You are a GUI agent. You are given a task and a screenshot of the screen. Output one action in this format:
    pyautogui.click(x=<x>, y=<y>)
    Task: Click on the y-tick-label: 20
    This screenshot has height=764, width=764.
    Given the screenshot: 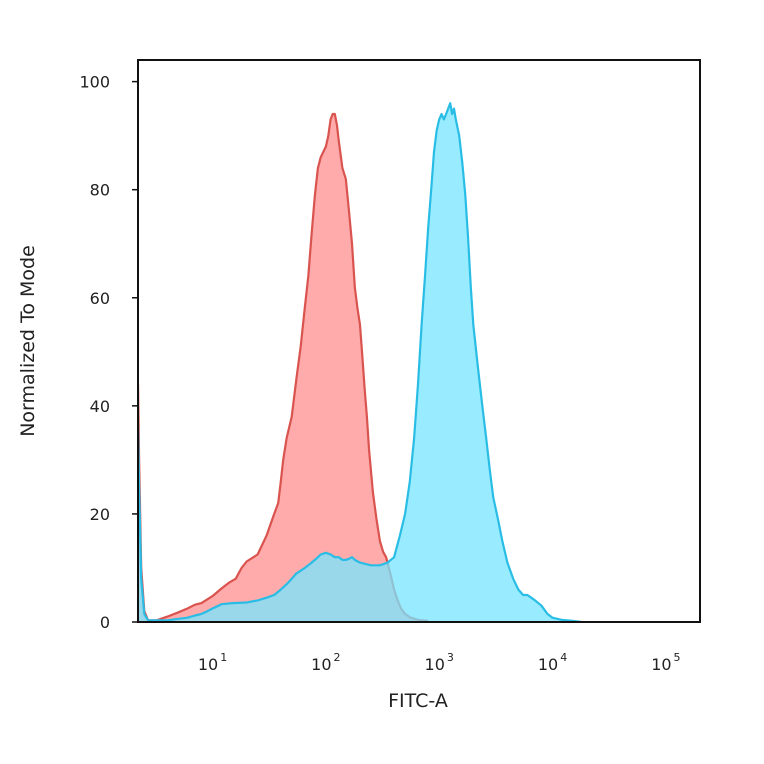 What is the action you would take?
    pyautogui.click(x=100, y=514)
    